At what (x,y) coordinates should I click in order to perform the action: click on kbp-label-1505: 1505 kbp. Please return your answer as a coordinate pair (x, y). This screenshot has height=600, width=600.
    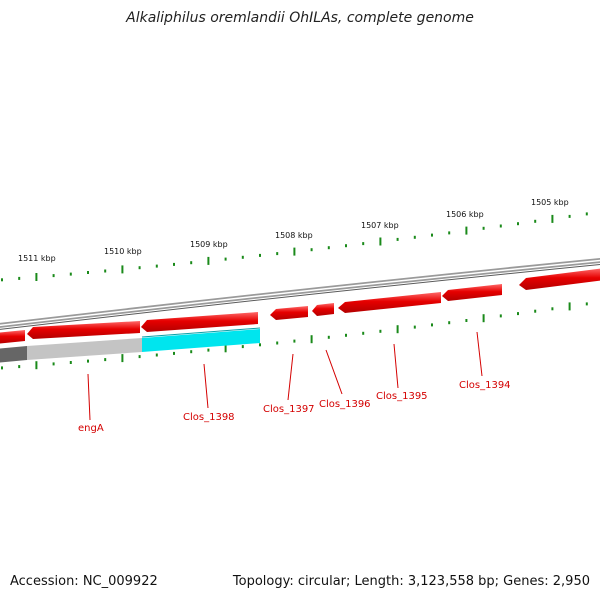
    Looking at the image, I should click on (550, 202).